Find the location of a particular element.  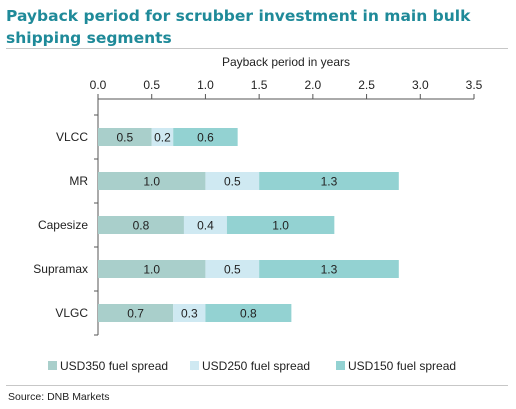

x-tick-label: 0.5 is located at coordinates (151, 85).